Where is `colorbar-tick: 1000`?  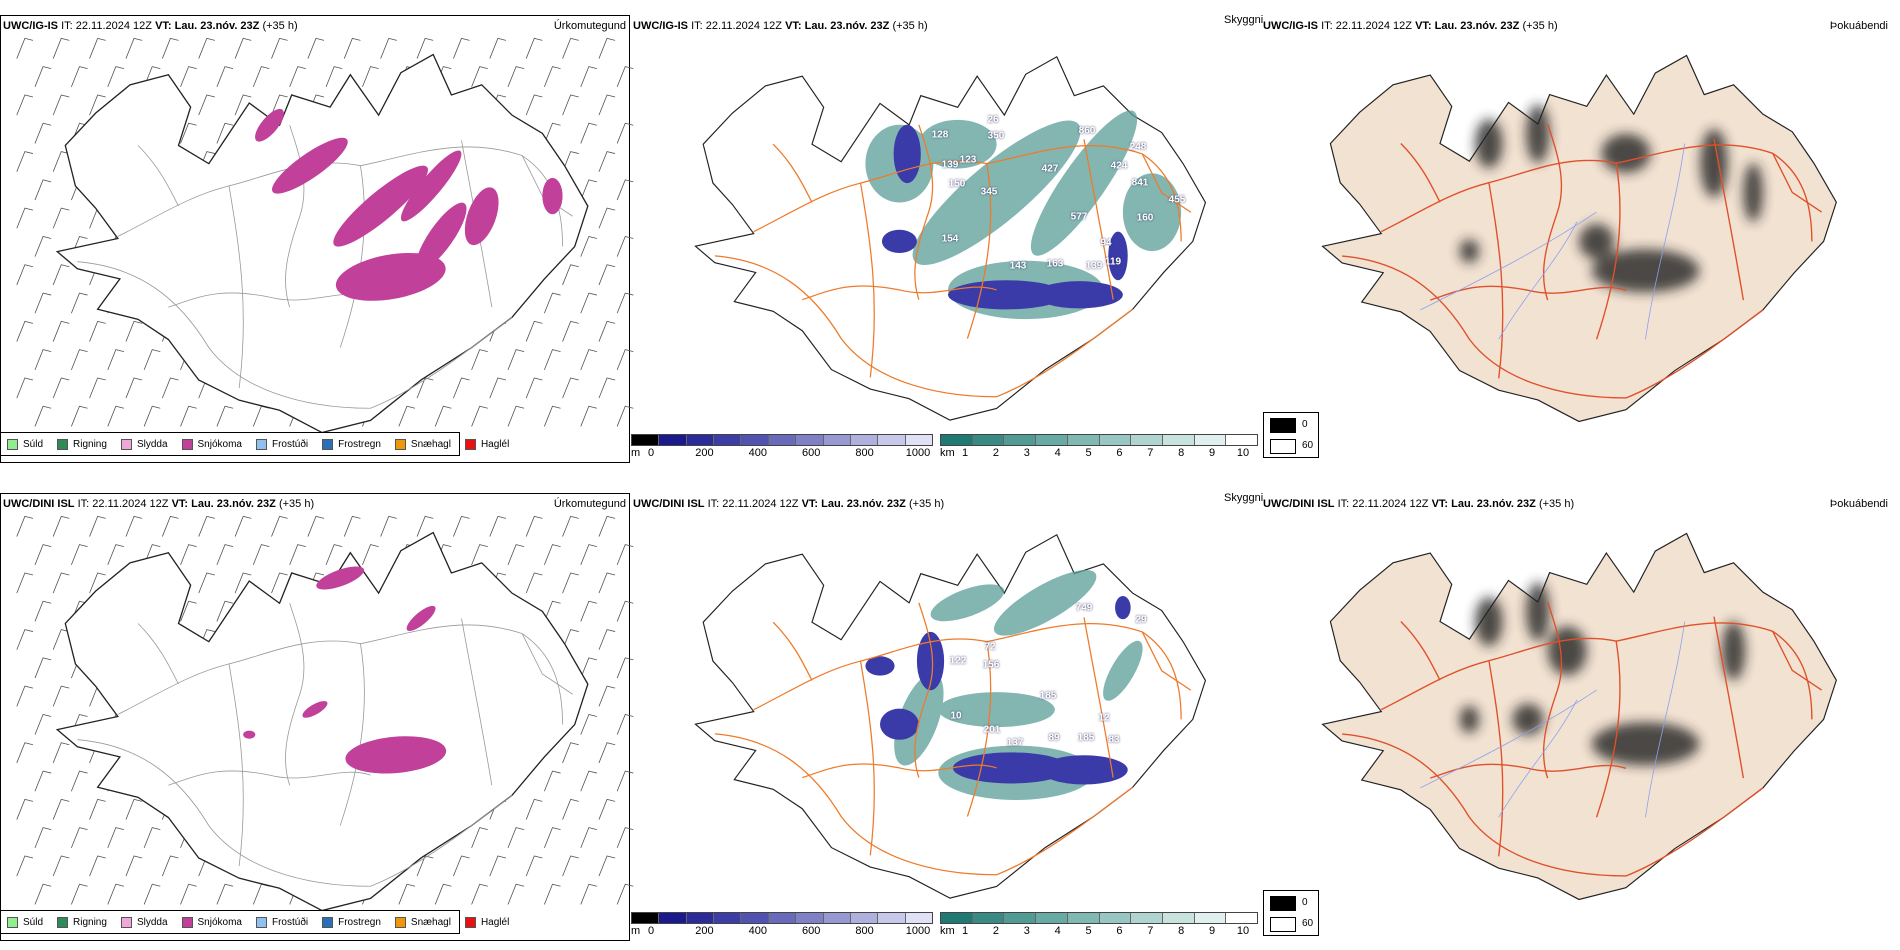 colorbar-tick: 1000 is located at coordinates (918, 931).